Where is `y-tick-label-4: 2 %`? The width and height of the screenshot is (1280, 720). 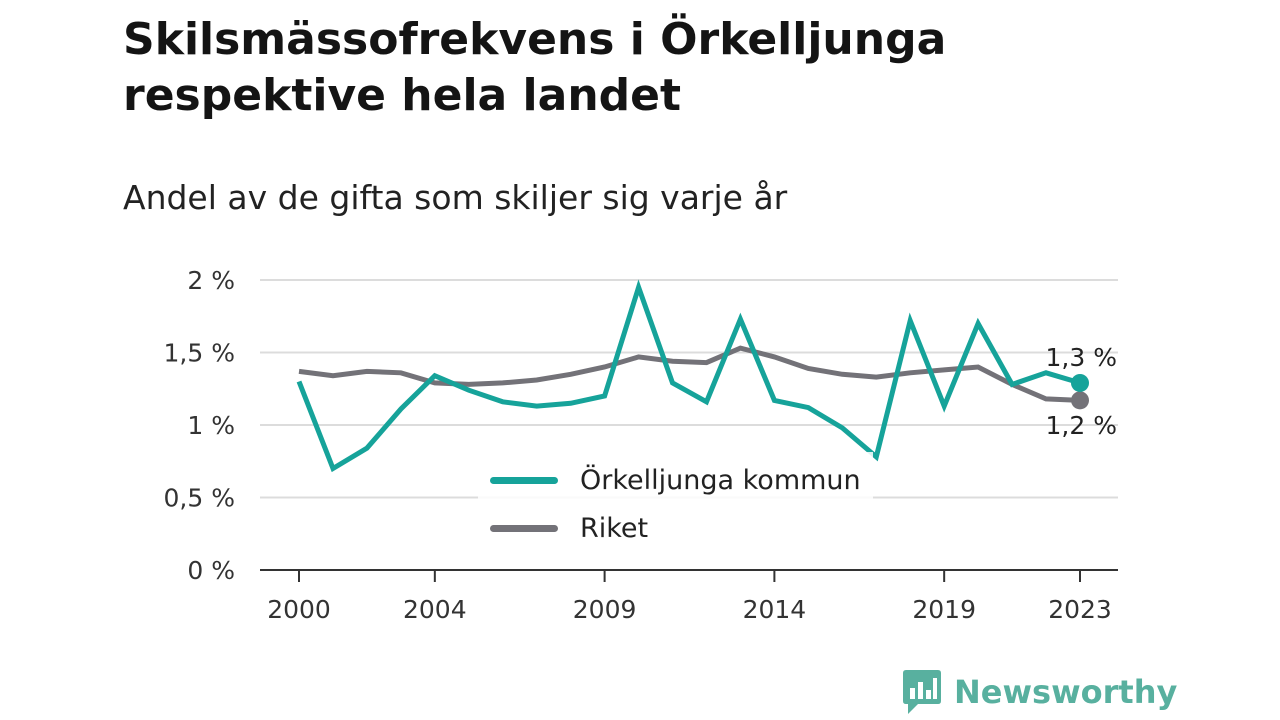
y-tick-label-4: 2 % is located at coordinates (211, 280).